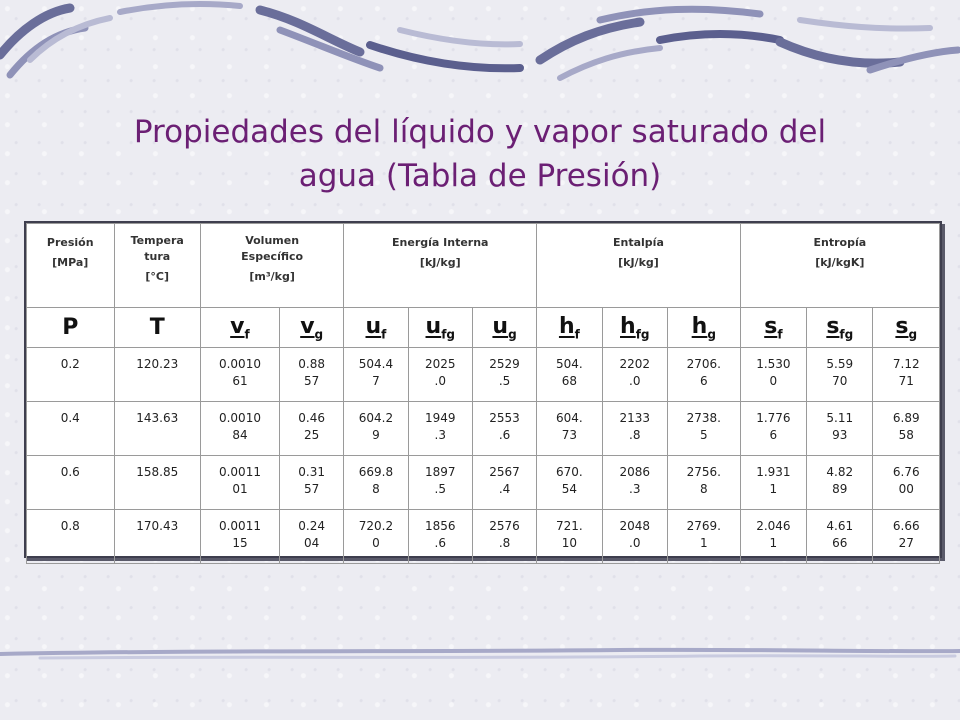  I want to click on symbol-label: sg, so click(906, 327).